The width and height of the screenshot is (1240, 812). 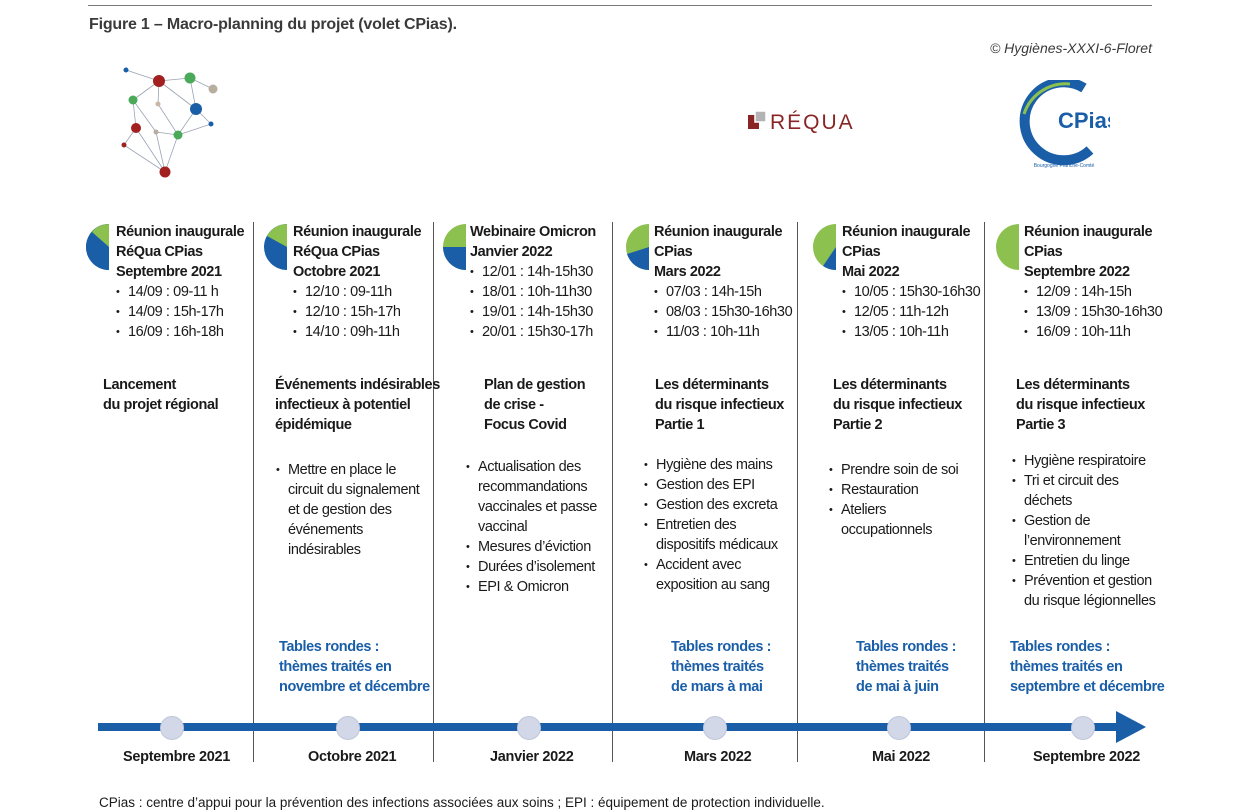 What do you see at coordinates (718, 252) in the screenshot?
I see `meeting-heading: Réunion inaugurale CPias Mars 2022` at bounding box center [718, 252].